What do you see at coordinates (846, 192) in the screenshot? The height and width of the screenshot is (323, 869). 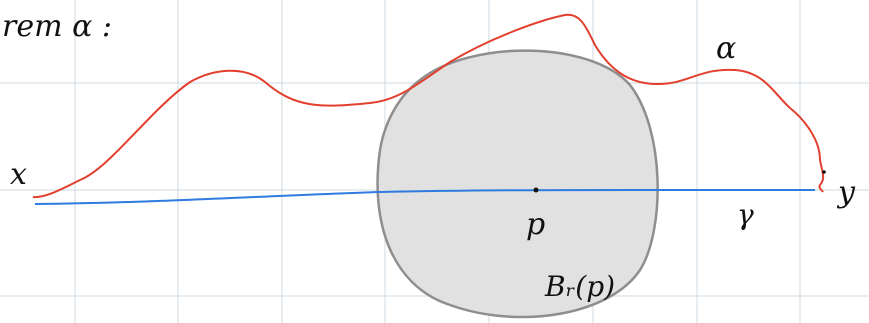 I see `point-y-label: y` at bounding box center [846, 192].